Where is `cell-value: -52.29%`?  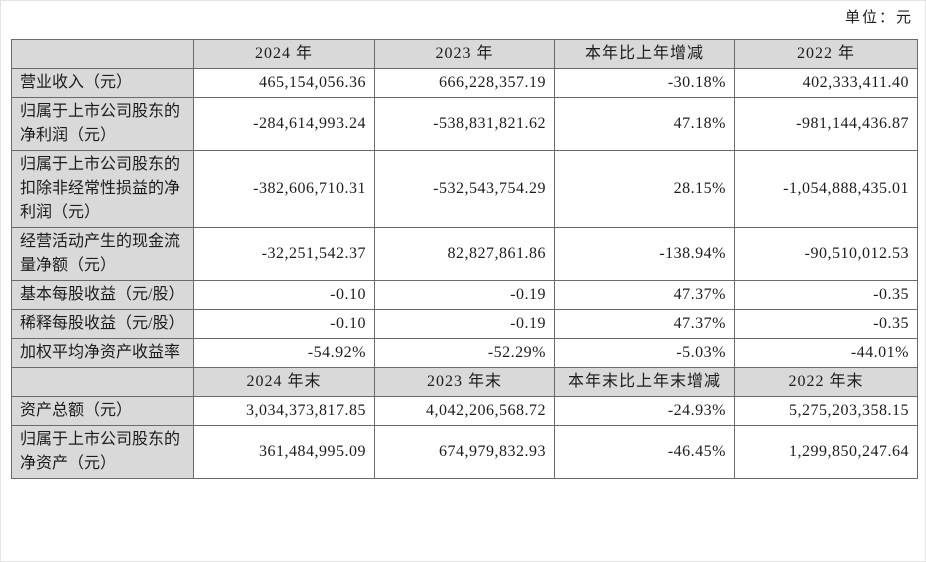
cell-value: -52.29% is located at coordinates (464, 353).